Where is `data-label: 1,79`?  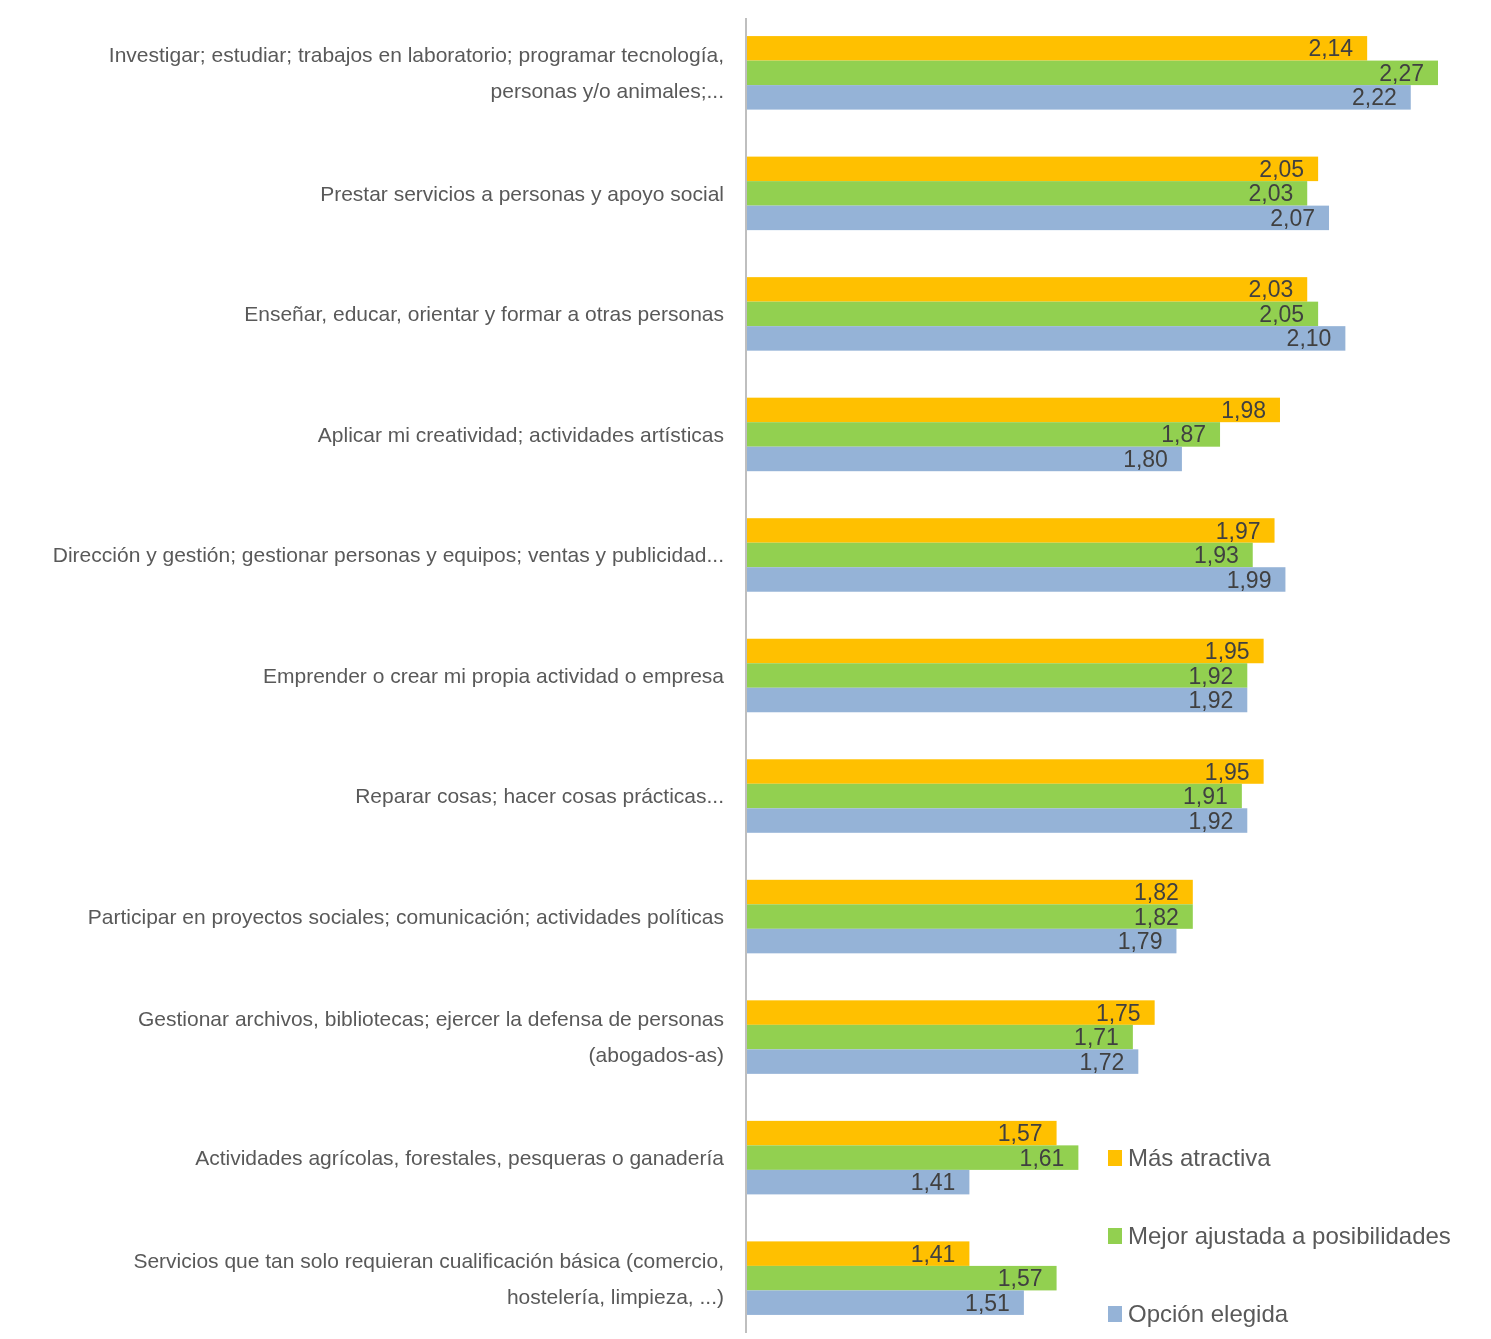
data-label: 1,79 is located at coordinates (1140, 941).